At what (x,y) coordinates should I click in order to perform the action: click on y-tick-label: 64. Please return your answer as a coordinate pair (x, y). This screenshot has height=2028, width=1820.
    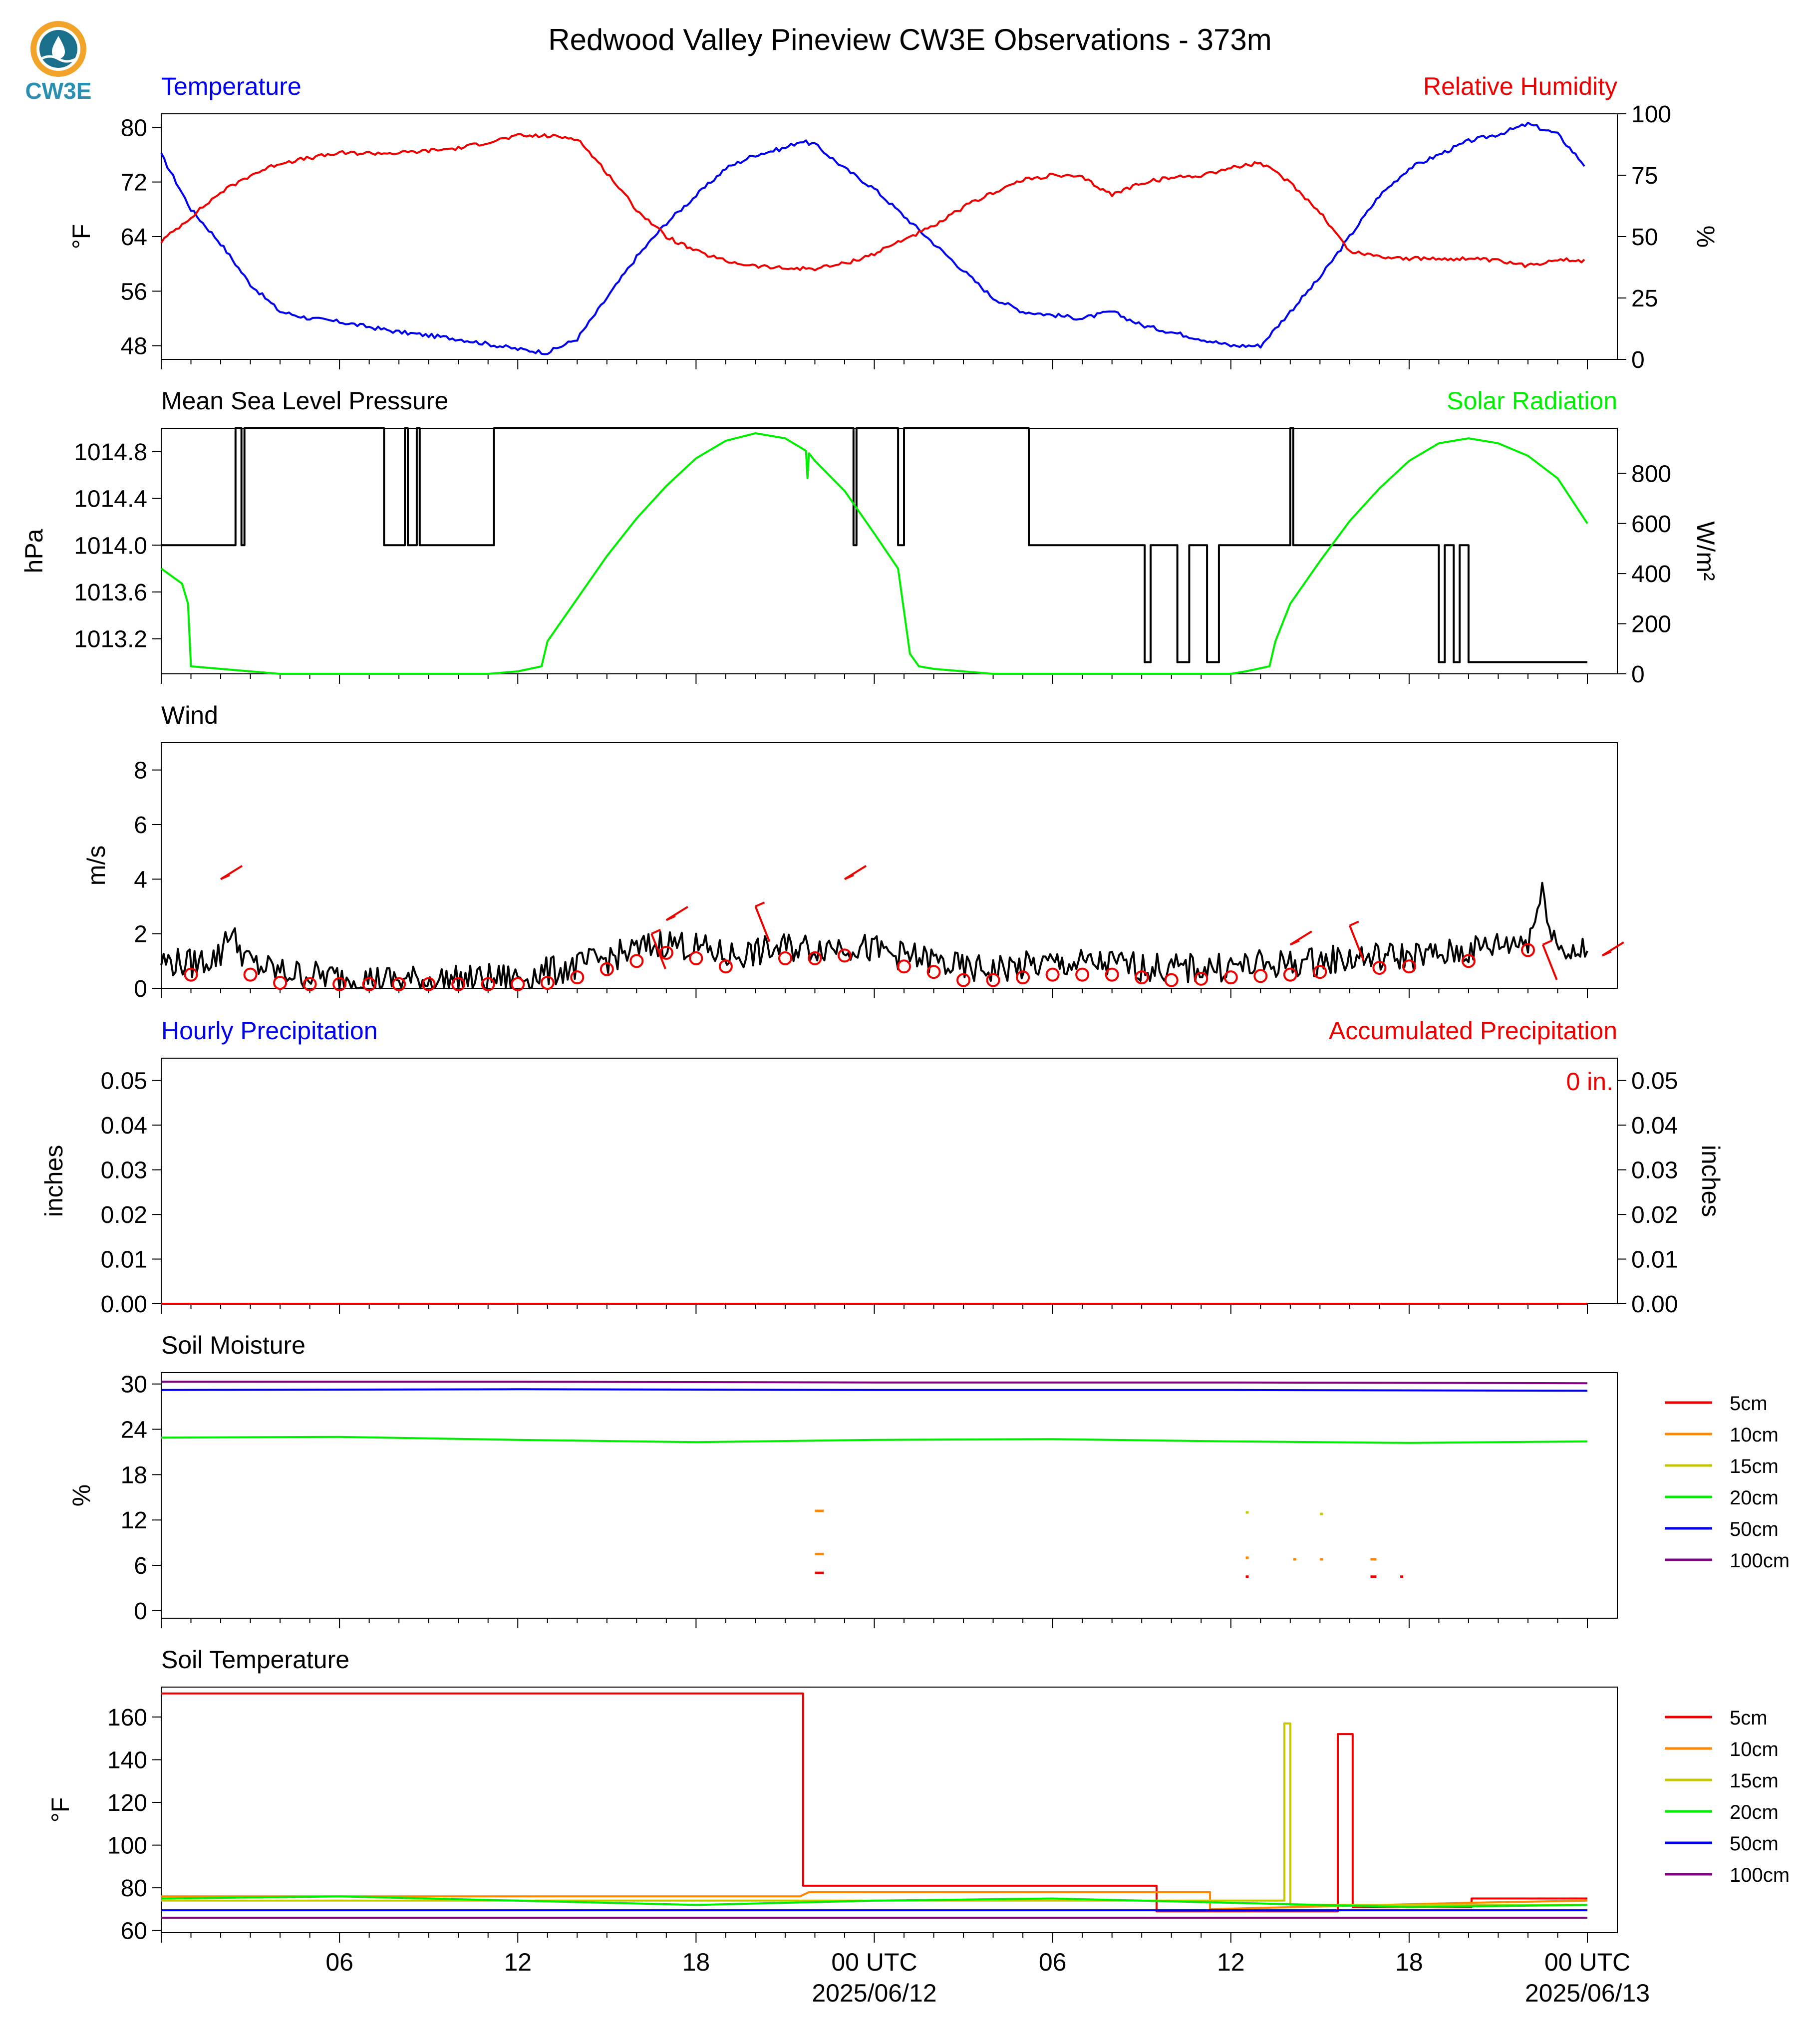
    Looking at the image, I should click on (134, 237).